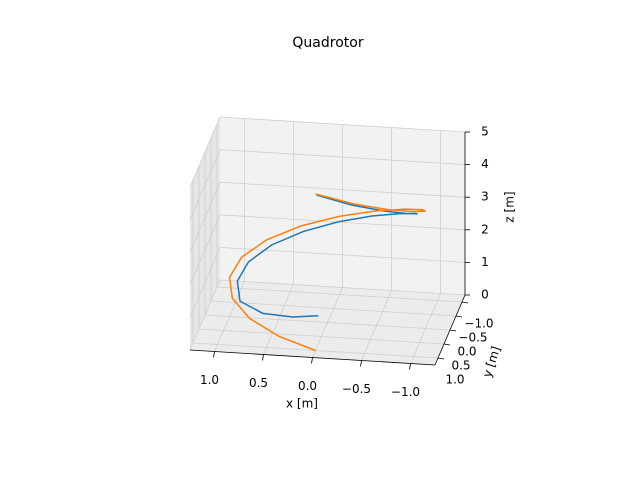 This screenshot has width=640, height=480. What do you see at coordinates (485, 229) in the screenshot?
I see `z-tick-label: 2` at bounding box center [485, 229].